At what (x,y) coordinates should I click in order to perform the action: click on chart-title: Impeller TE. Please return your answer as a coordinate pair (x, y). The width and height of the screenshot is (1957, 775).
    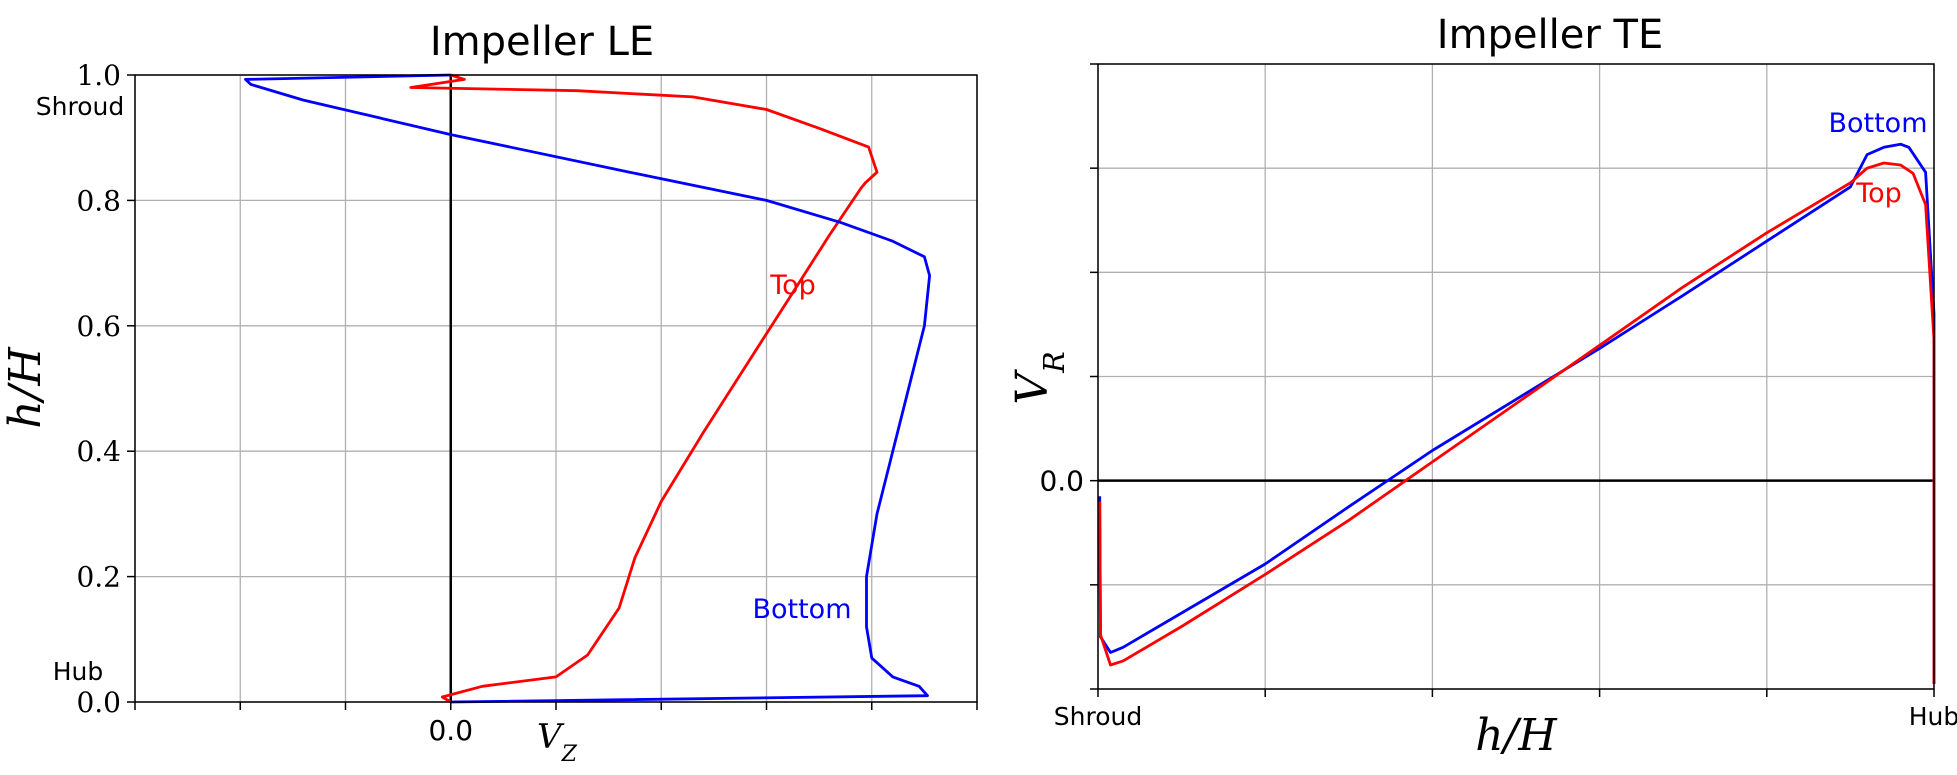
    Looking at the image, I should click on (1550, 35).